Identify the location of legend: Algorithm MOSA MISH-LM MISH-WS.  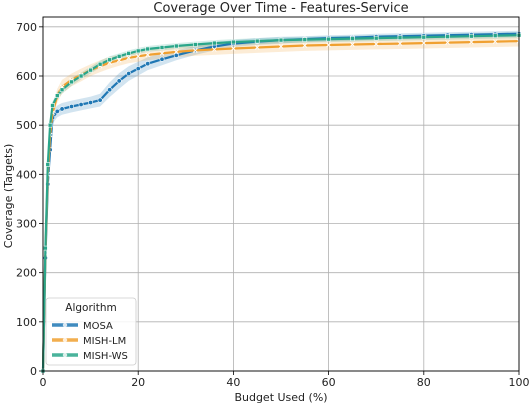
(91, 331).